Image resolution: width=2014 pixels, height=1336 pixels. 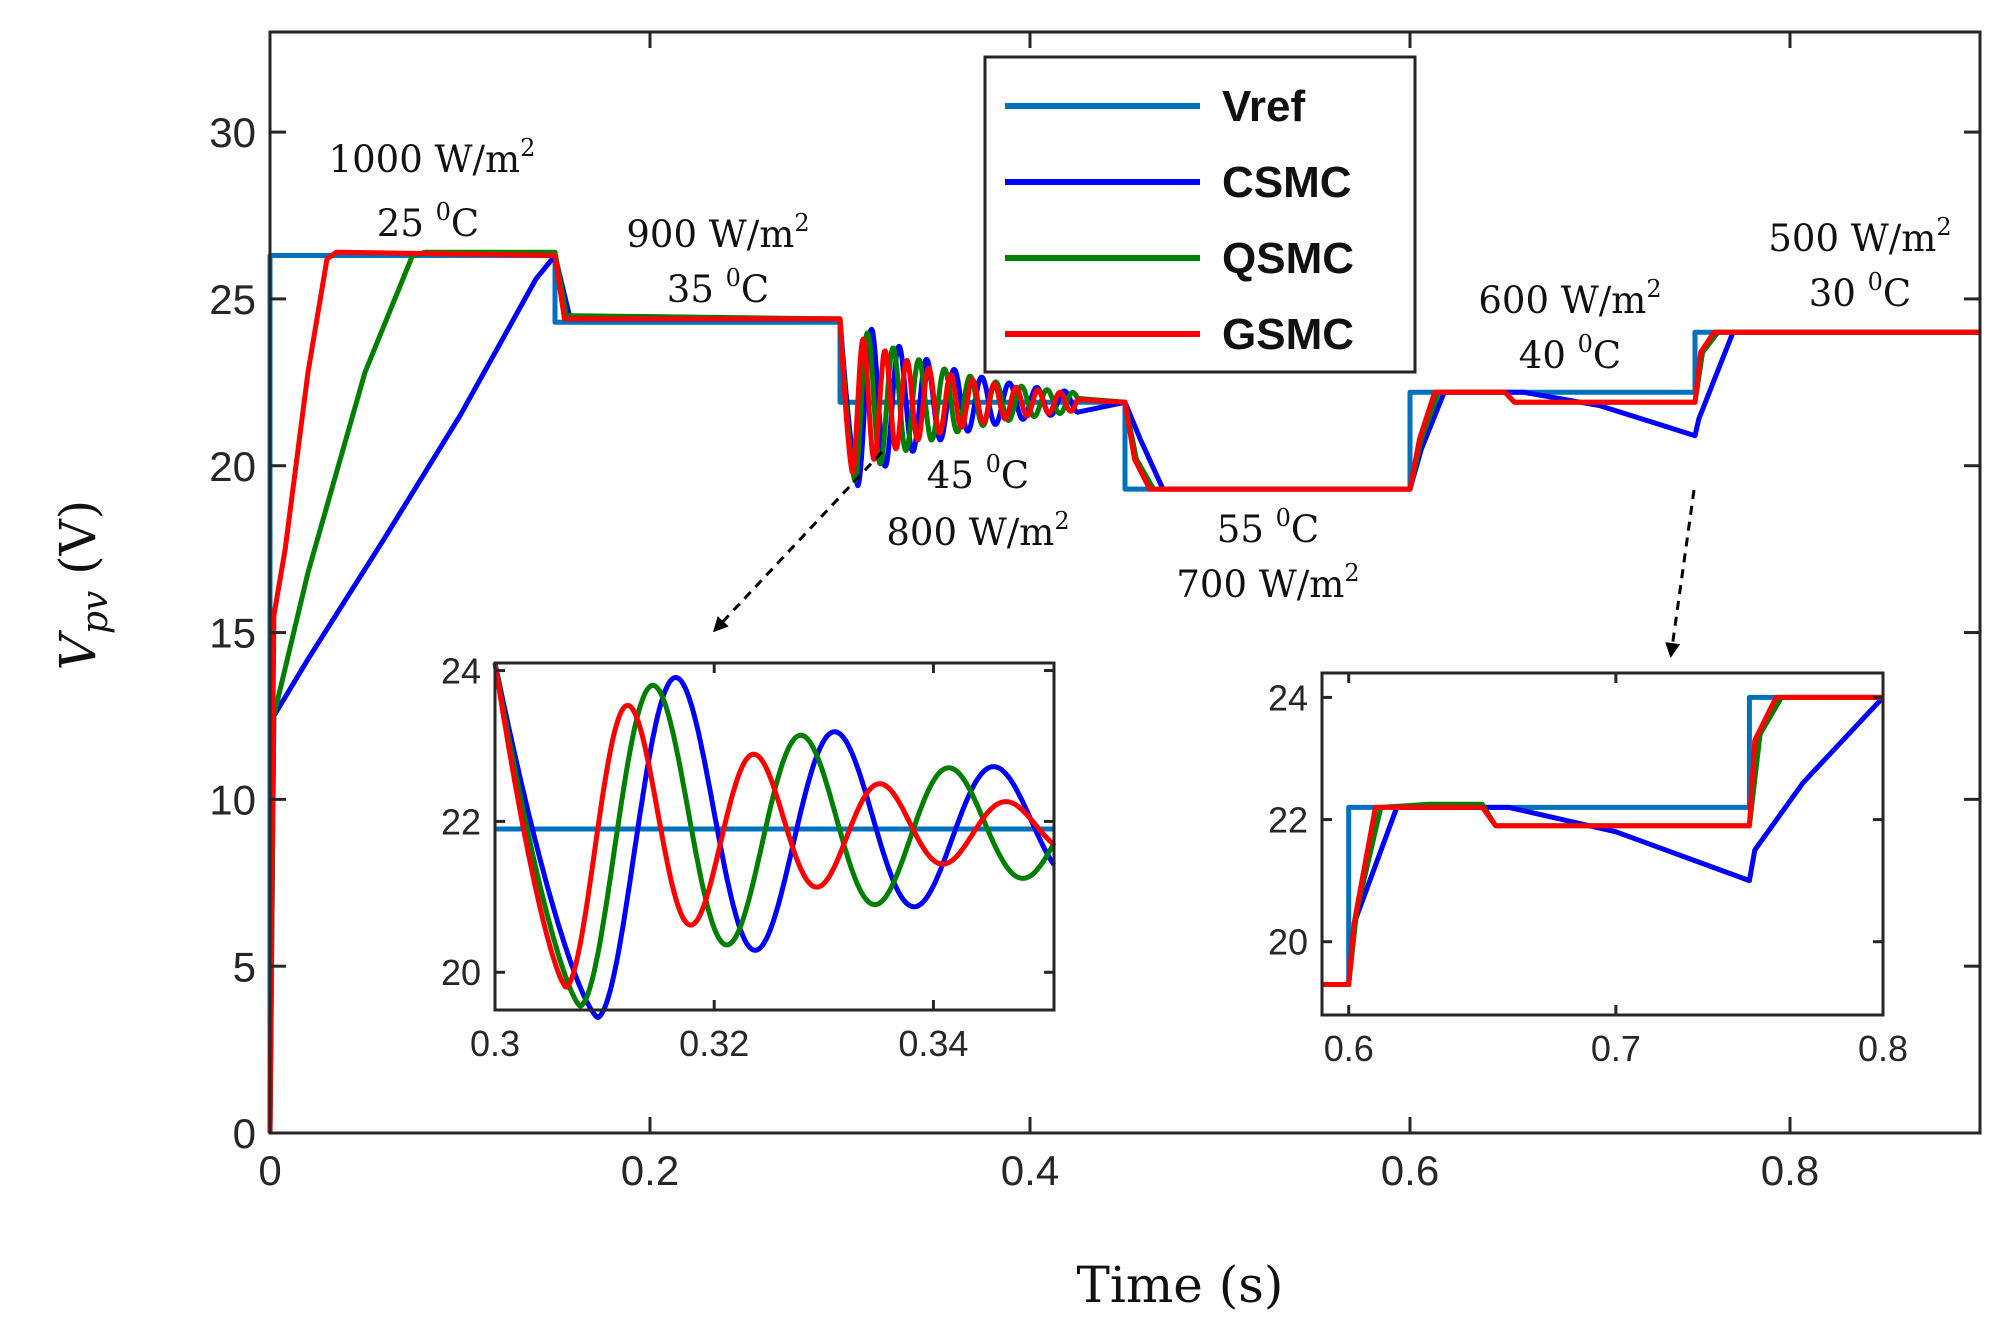 What do you see at coordinates (461, 972) in the screenshot?
I see `zoom-oscillation-y-tick-label-20: 20` at bounding box center [461, 972].